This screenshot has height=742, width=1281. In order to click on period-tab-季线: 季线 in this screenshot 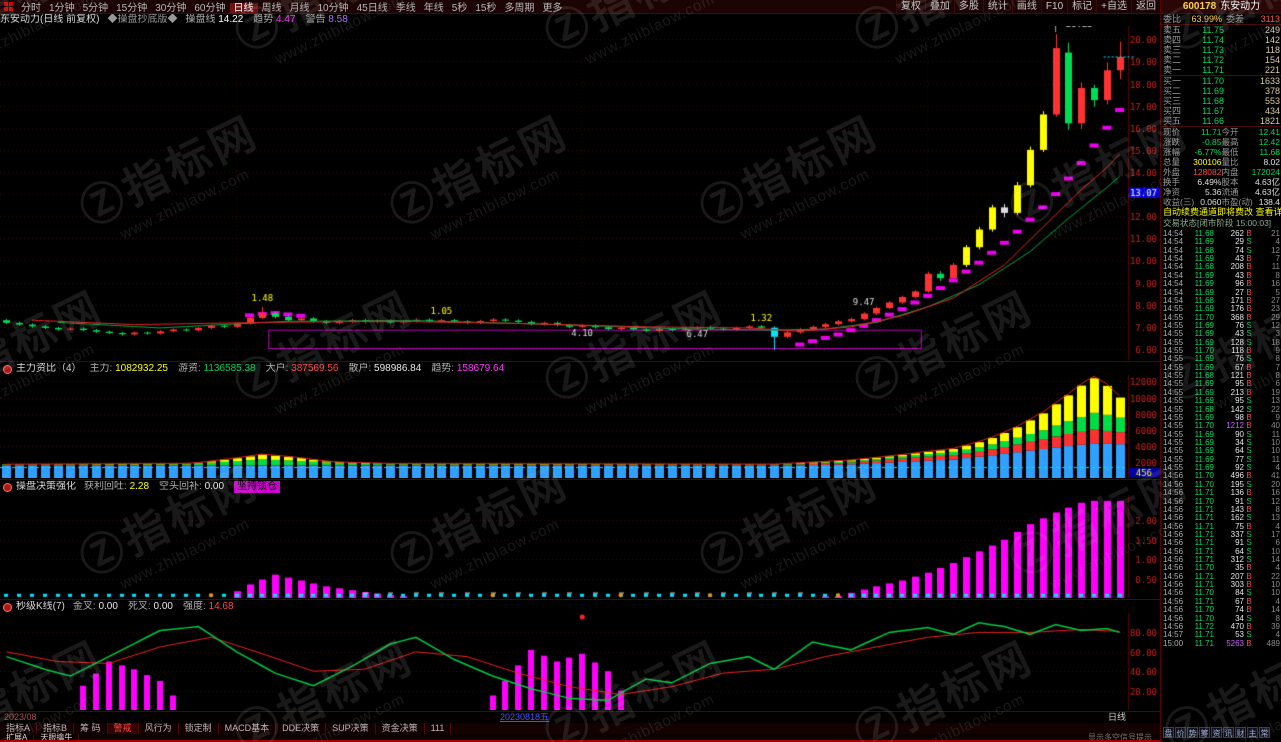, I will do `click(405, 8)`.